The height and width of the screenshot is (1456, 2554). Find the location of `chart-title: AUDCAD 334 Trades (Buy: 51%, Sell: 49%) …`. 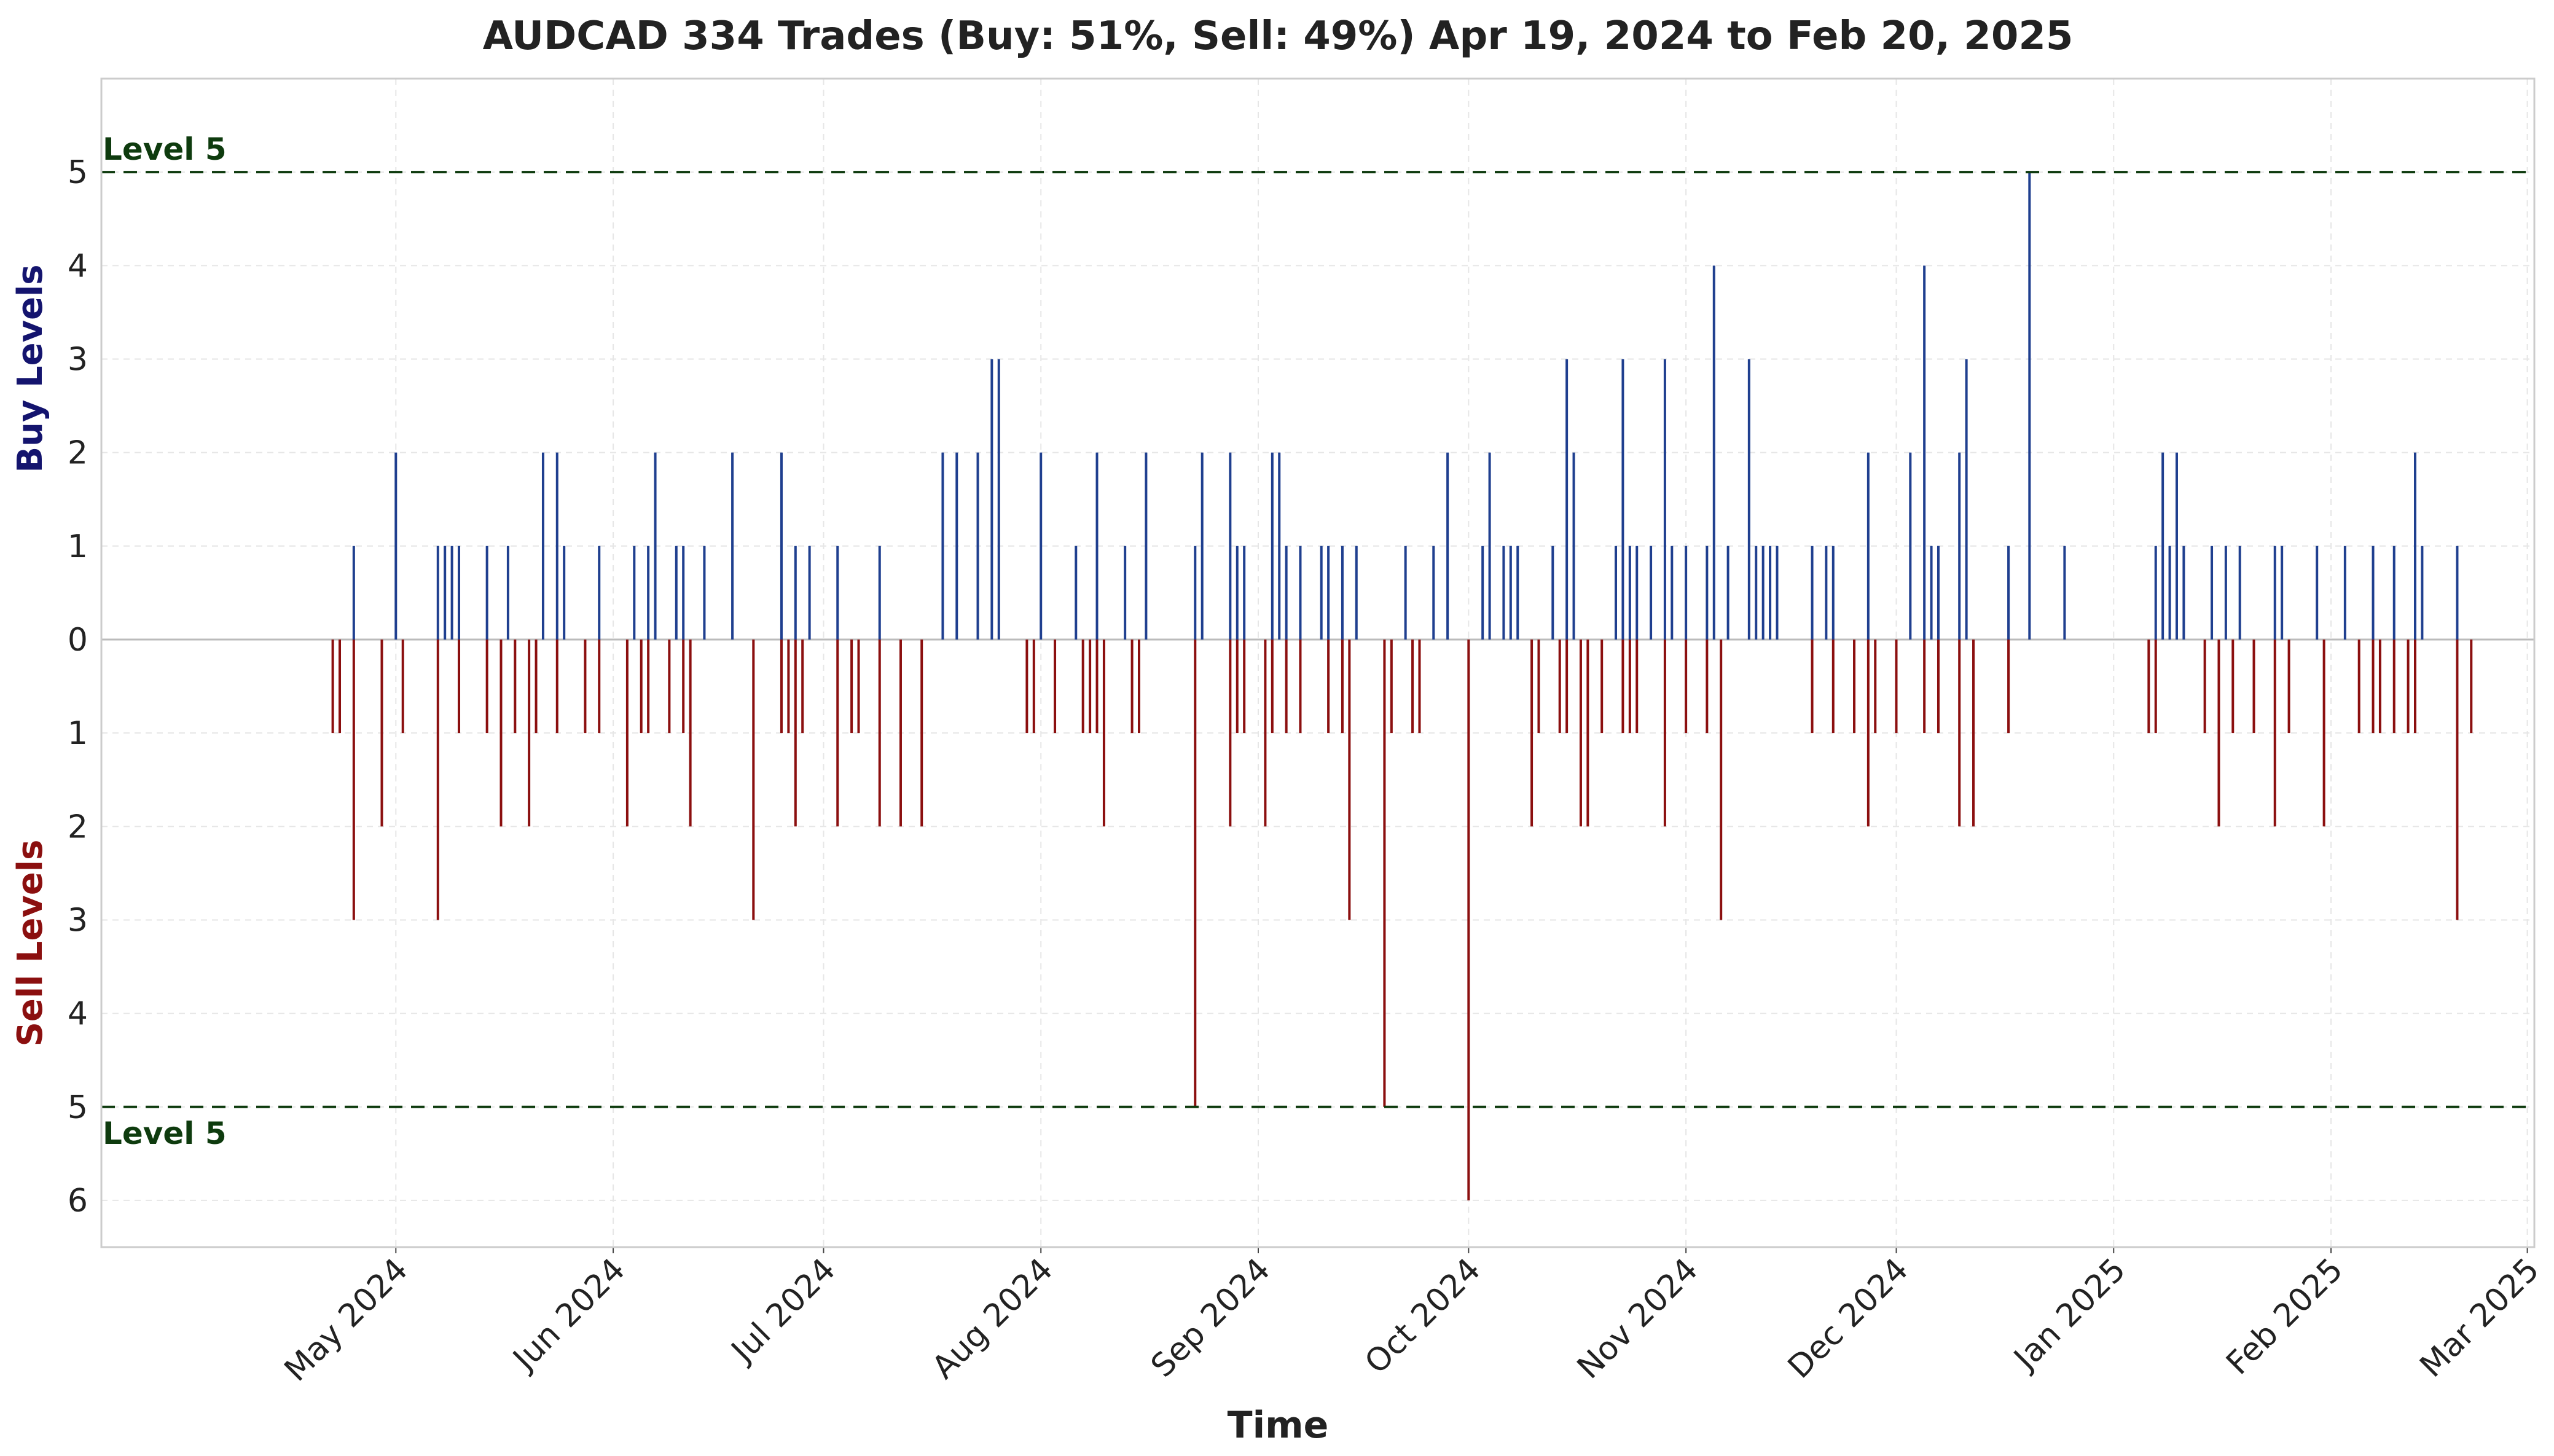

chart-title: AUDCAD 334 Trades (Buy: 51%, Sell: 49%) … is located at coordinates (1278, 36).